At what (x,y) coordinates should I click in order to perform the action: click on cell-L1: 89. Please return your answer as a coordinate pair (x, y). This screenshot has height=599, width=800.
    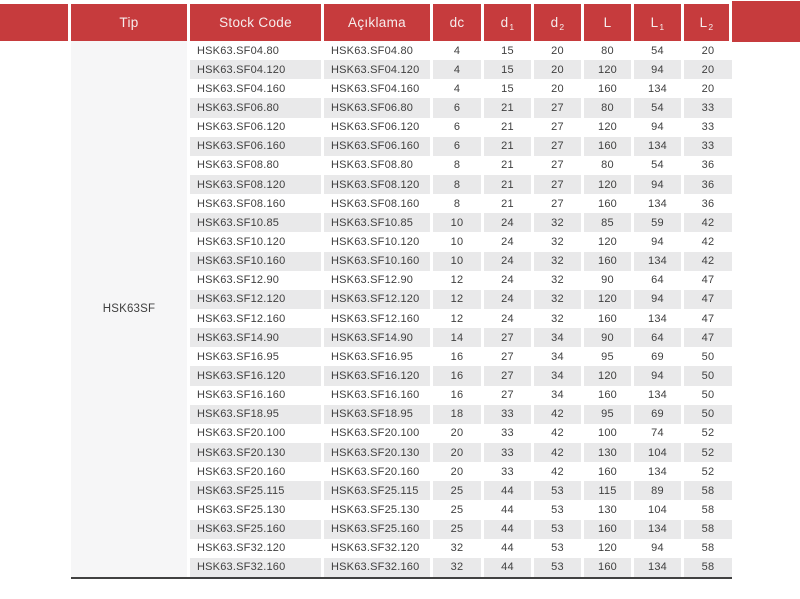
    Looking at the image, I should click on (657, 491).